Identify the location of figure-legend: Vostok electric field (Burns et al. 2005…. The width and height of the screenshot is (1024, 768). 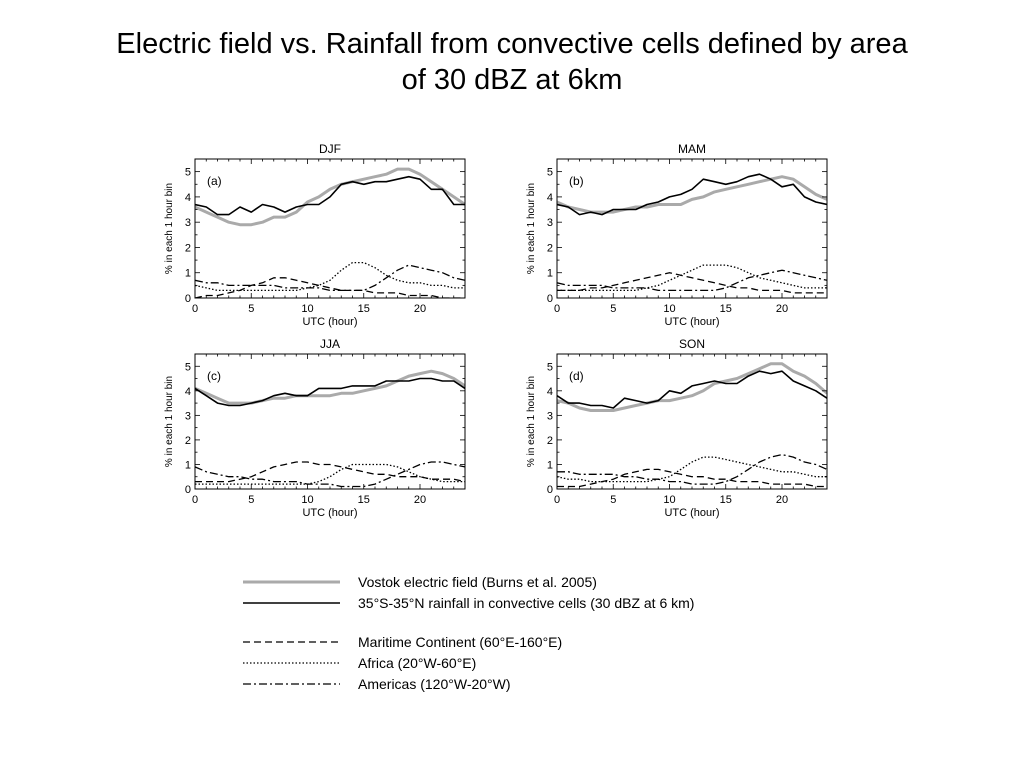
(468, 633).